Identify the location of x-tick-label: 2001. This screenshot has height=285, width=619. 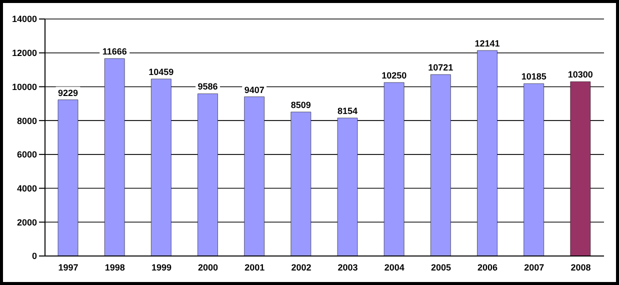
(254, 267).